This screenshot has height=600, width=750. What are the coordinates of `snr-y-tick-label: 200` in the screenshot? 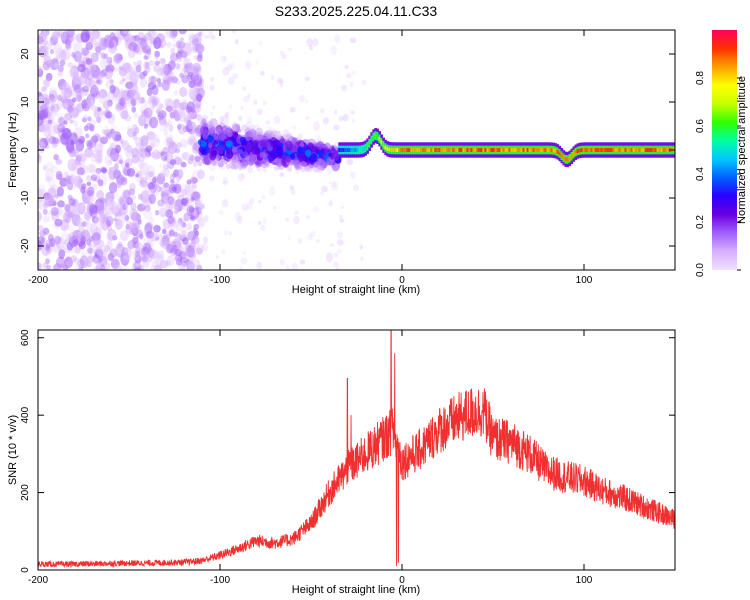 It's located at (25, 492).